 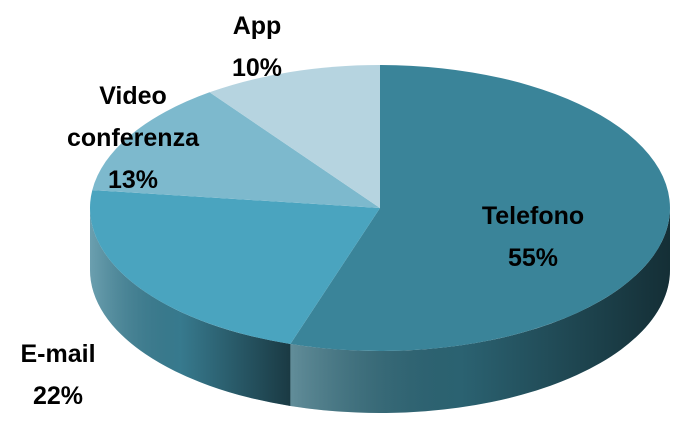 What do you see at coordinates (257, 47) in the screenshot?
I see `slice-label: App 10%` at bounding box center [257, 47].